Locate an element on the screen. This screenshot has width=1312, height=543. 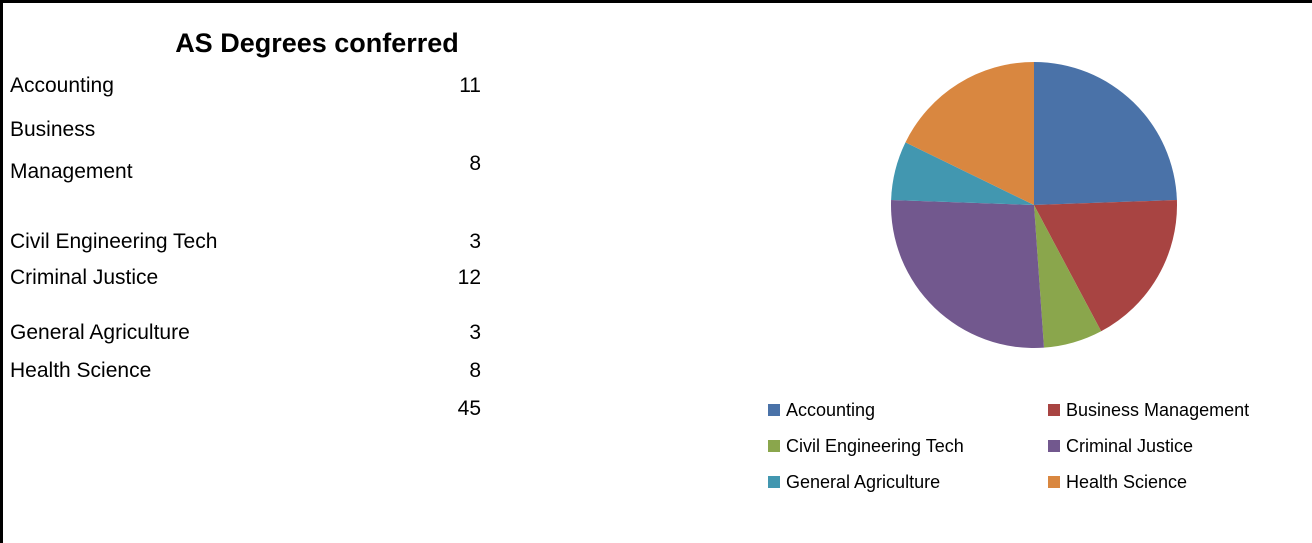
legend-label: Health Science is located at coordinates (1126, 482).